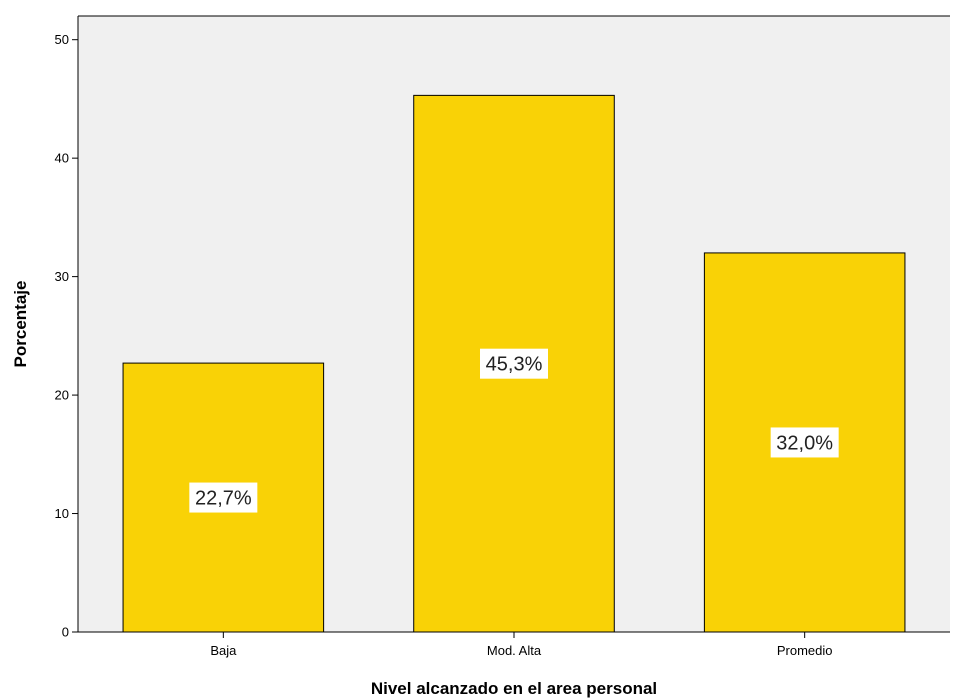 The image size is (964, 700). Describe the element at coordinates (62, 158) in the screenshot. I see `y-tick-label: 40` at that location.